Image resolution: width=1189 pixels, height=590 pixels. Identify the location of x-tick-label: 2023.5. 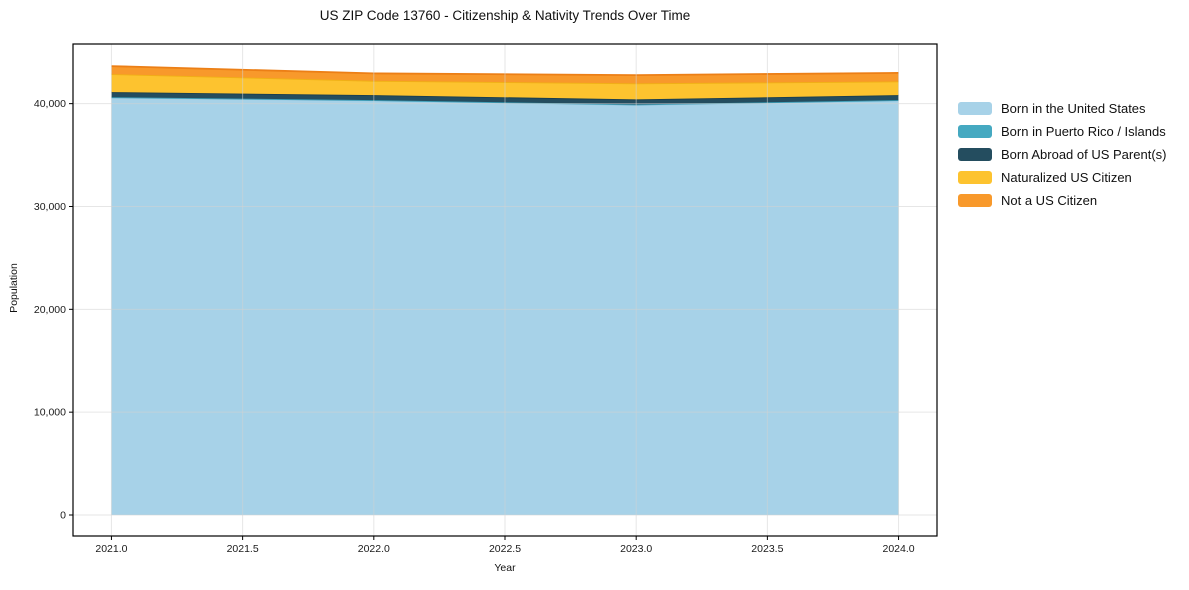
(767, 549).